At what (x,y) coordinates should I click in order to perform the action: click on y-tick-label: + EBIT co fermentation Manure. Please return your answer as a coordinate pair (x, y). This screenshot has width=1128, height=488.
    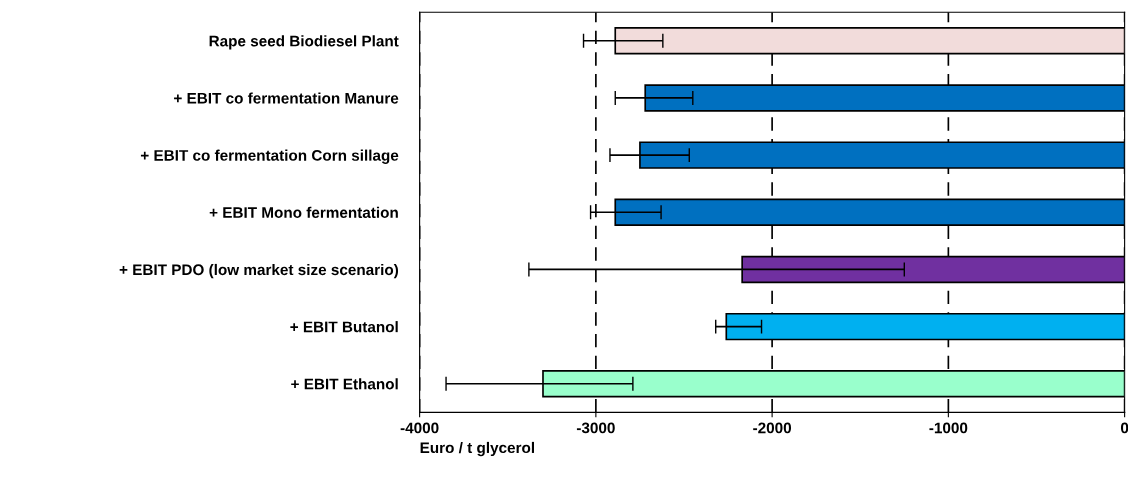
    Looking at the image, I should click on (286, 98).